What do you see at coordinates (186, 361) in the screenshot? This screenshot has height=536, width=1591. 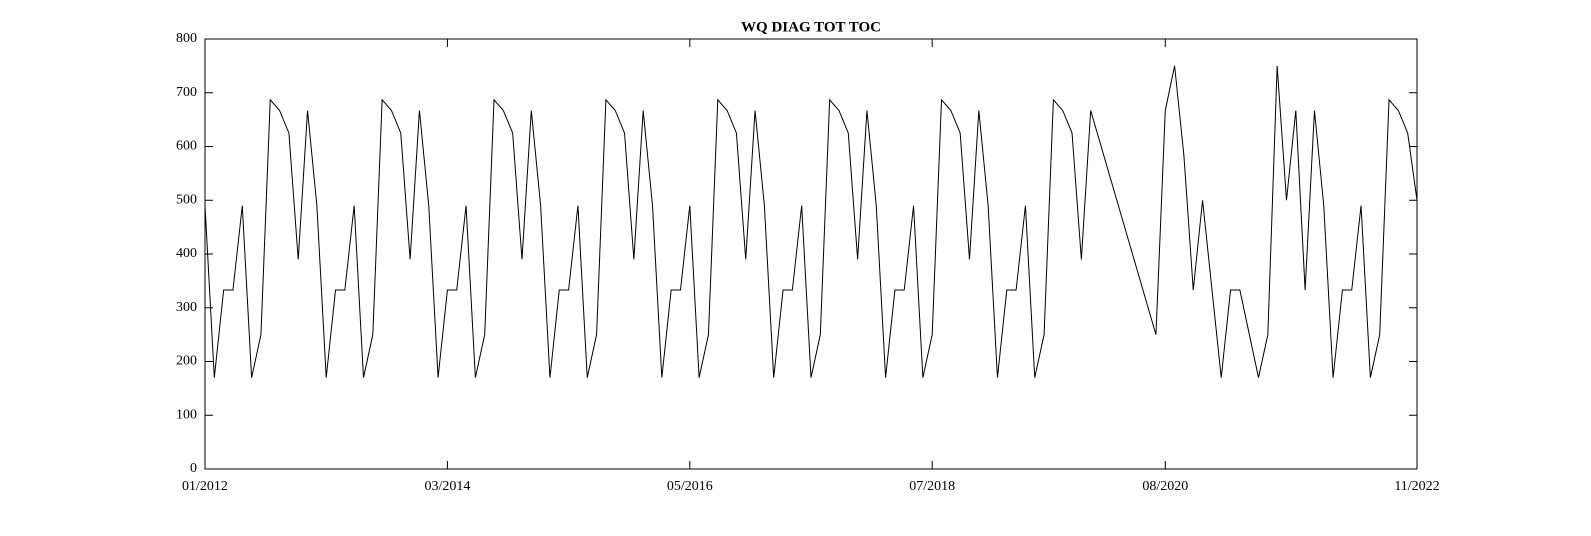 I see `y-tick-label: 200` at bounding box center [186, 361].